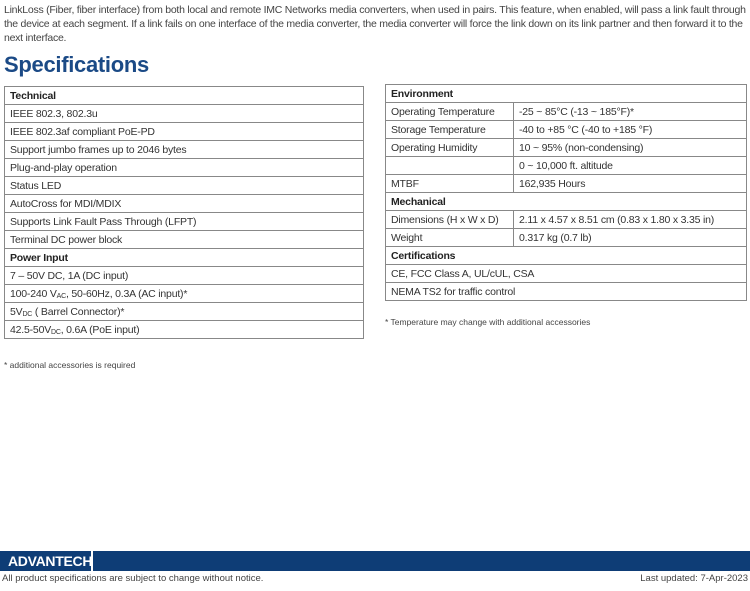 This screenshot has width=750, height=591. I want to click on table-row: Status LED, so click(184, 185).